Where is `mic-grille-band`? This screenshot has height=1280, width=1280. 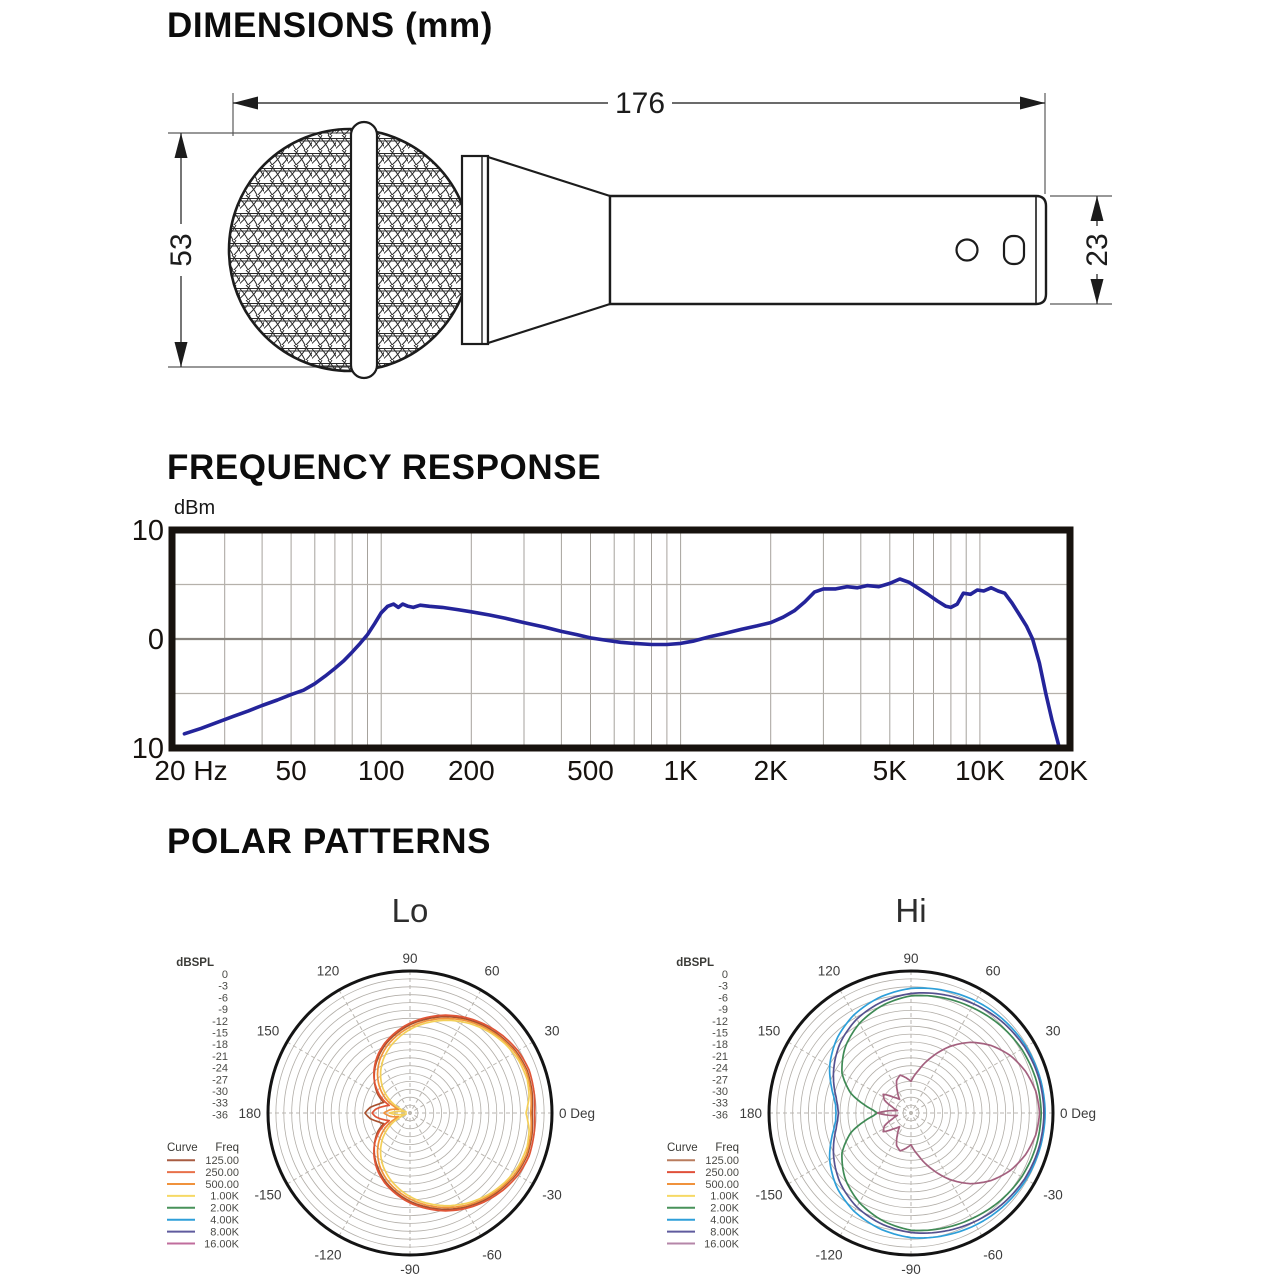
mic-grille-band is located at coordinates (364, 250).